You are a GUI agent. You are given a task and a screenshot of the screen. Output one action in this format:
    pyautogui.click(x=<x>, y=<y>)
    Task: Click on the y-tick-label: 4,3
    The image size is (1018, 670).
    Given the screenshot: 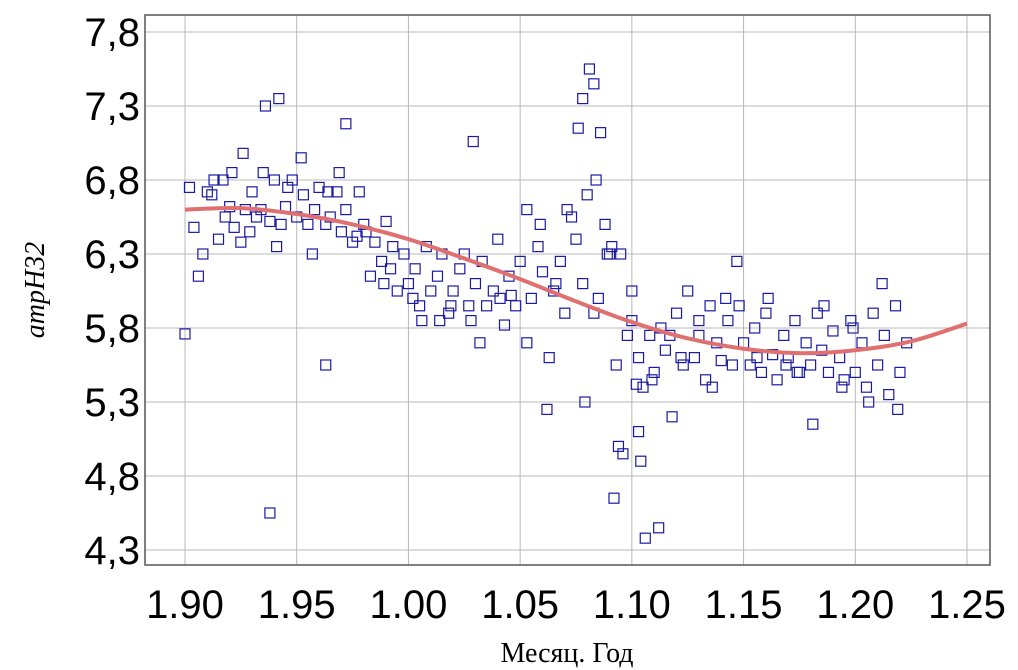 What is the action you would take?
    pyautogui.click(x=112, y=551)
    